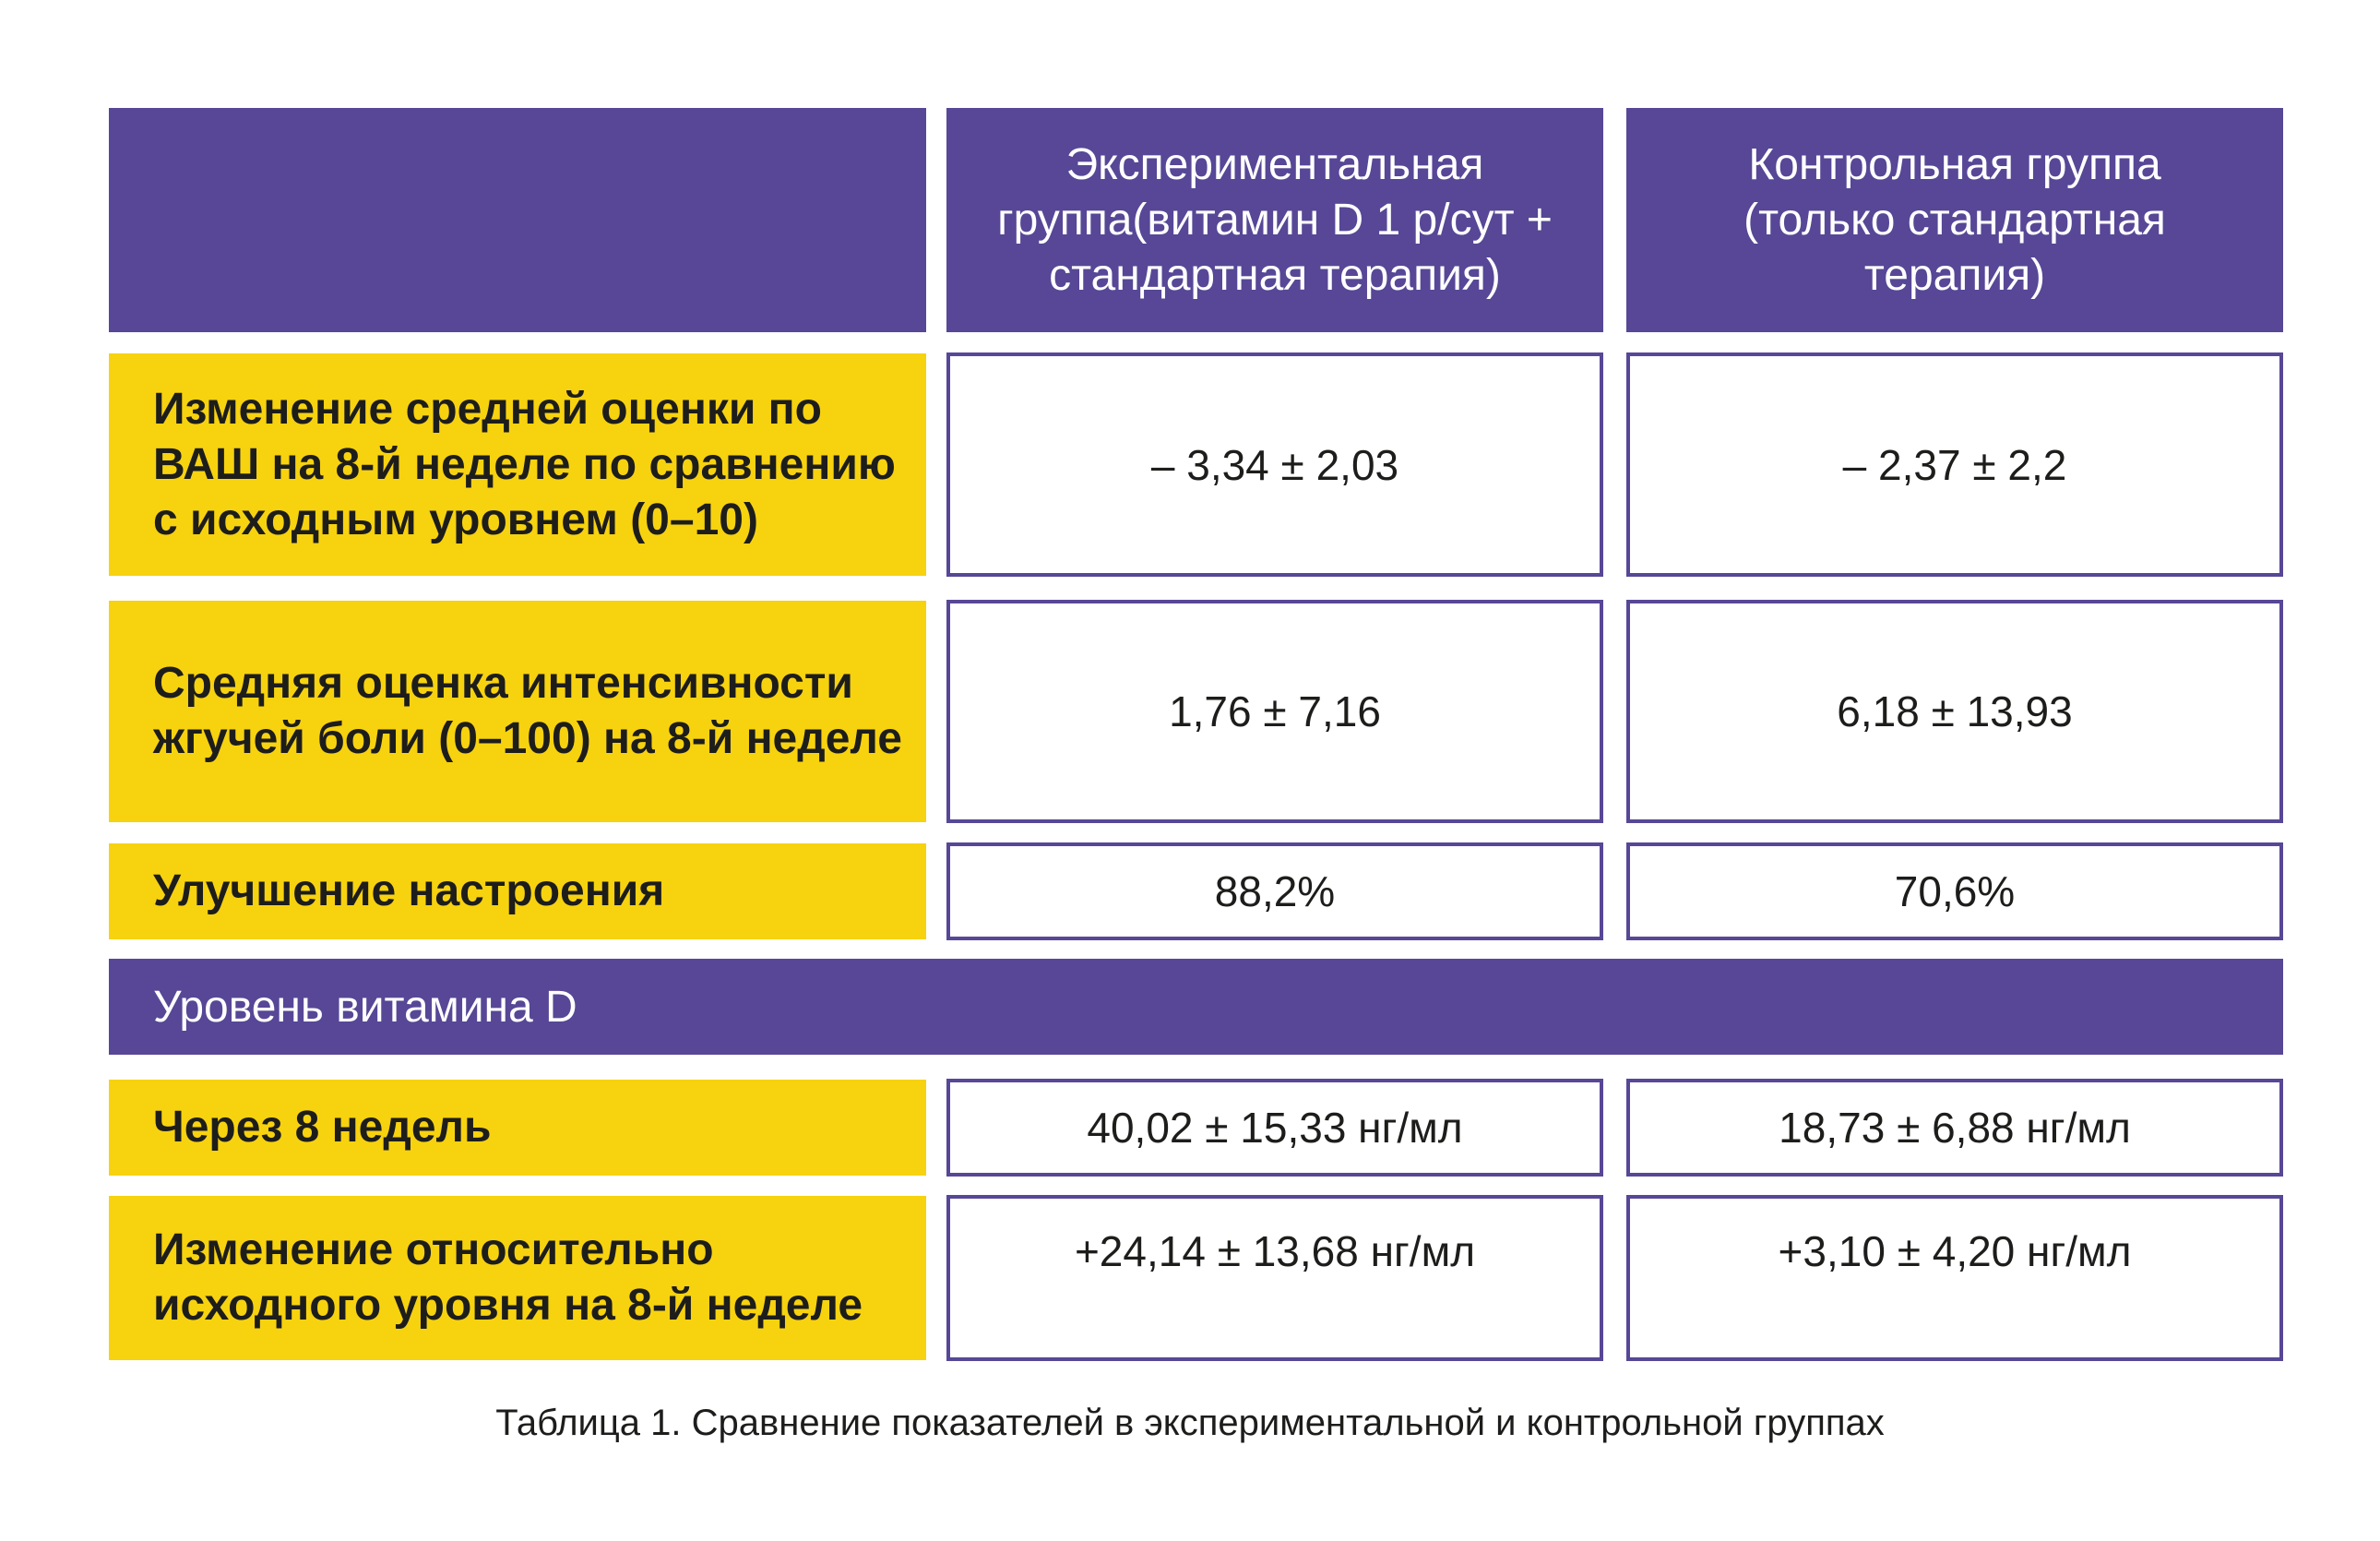  I want to click on cell-value: +3,10 ± 4,20 нг/мл, so click(1955, 1251).